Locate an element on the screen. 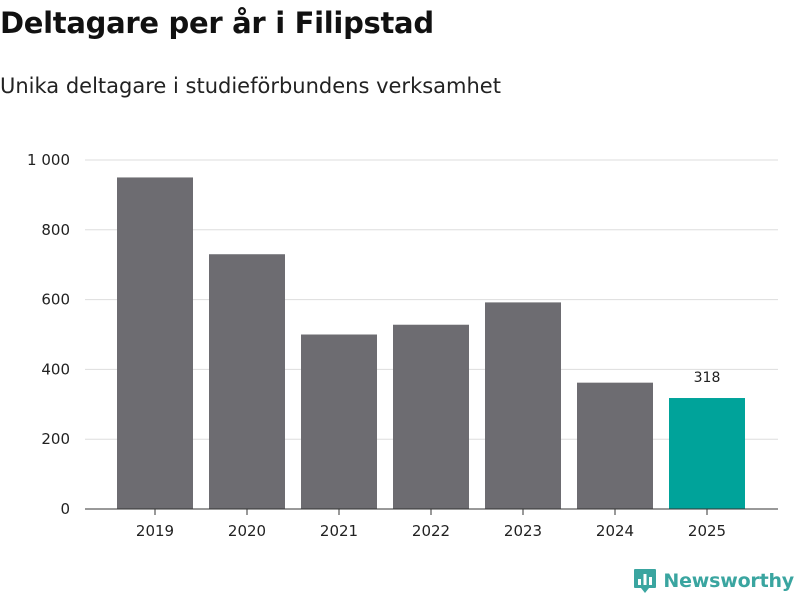 This screenshot has height=600, width=800. bar-2021 is located at coordinates (339, 421).